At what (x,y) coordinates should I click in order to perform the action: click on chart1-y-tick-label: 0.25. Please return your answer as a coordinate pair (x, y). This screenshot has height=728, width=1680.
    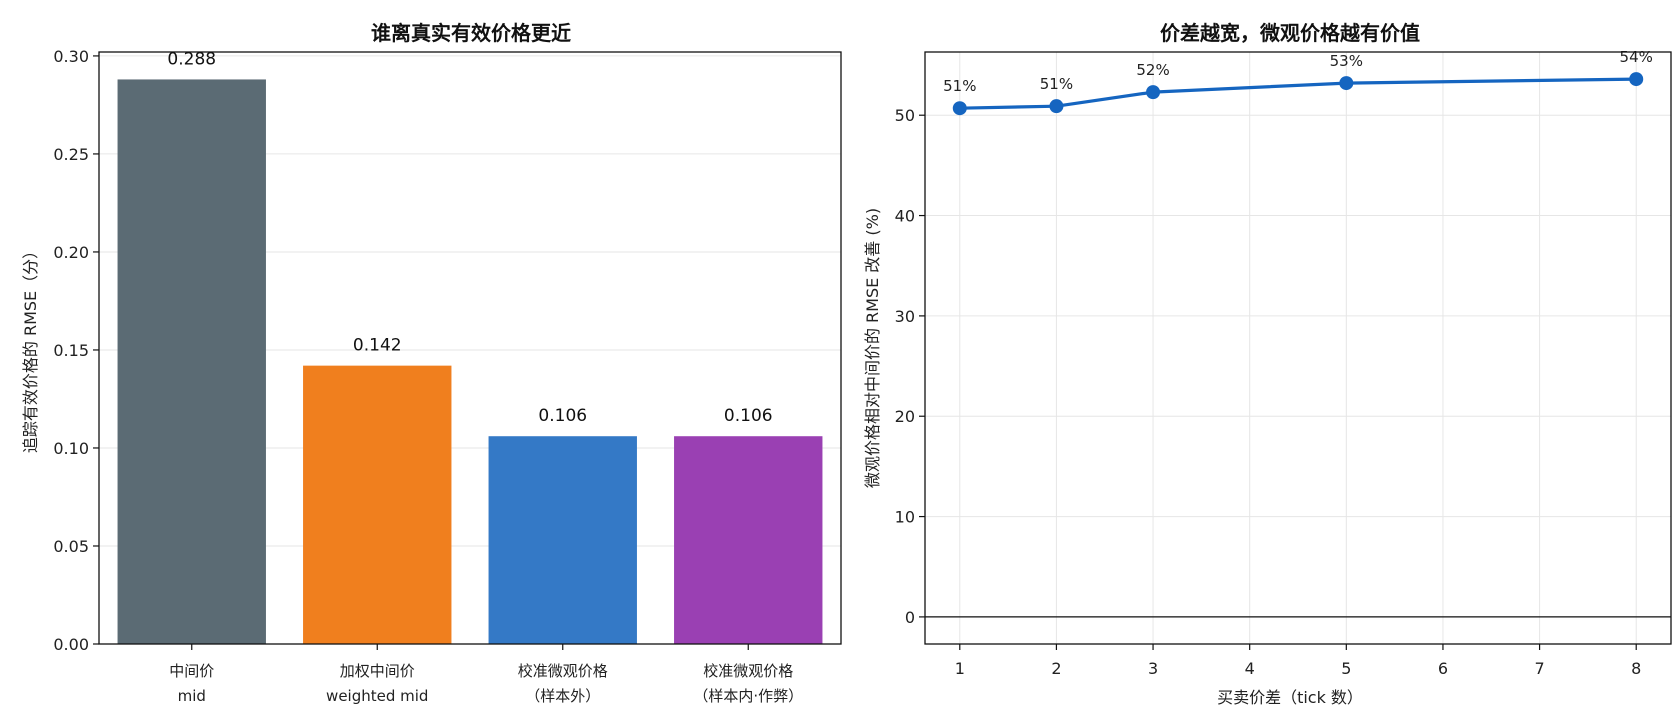
    Looking at the image, I should click on (71, 154).